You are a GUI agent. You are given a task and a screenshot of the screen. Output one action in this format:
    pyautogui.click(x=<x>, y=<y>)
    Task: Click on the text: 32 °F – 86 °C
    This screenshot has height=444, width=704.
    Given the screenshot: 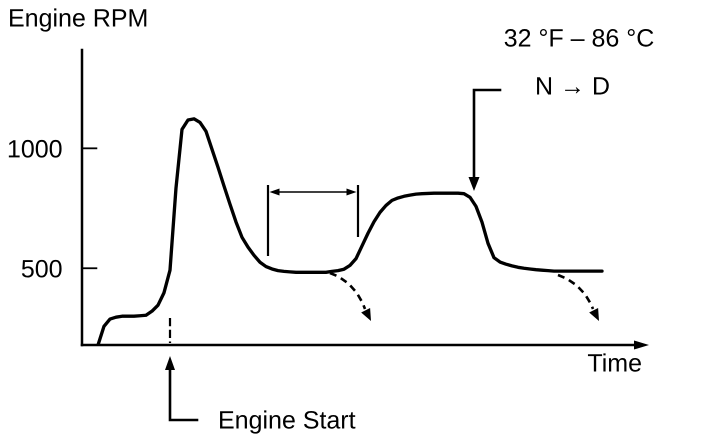 What is the action you would take?
    pyautogui.click(x=579, y=38)
    